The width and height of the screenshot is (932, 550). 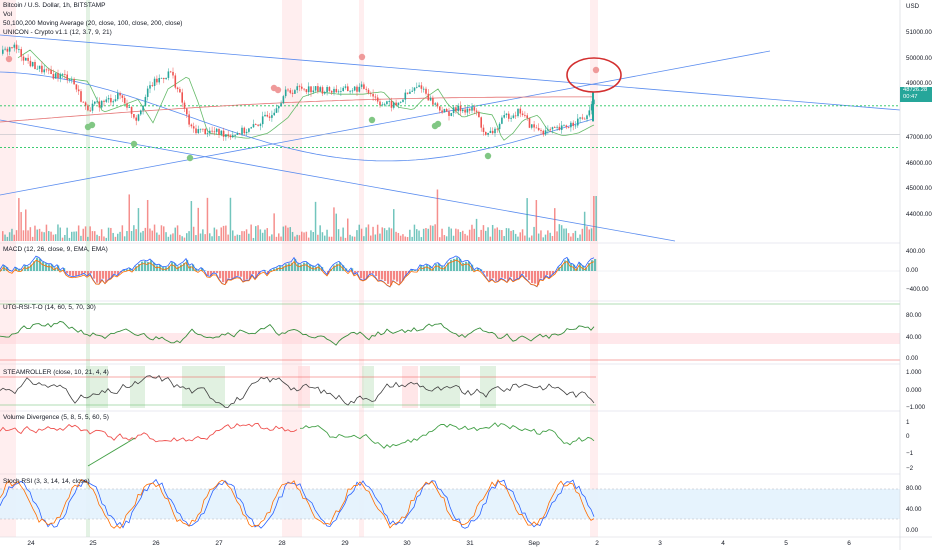 What do you see at coordinates (54, 5) in the screenshot?
I see `symbol-title: Bitcoin / U.S. Dollar, 1h, BITSTAMP` at bounding box center [54, 5].